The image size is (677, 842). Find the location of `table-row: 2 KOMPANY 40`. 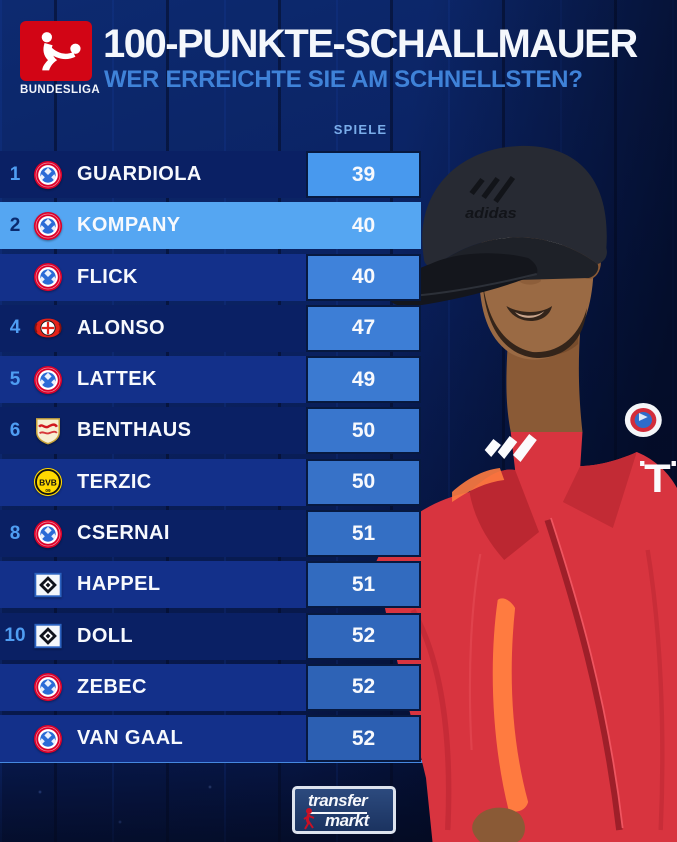

table-row: 2 KOMPANY 40 is located at coordinates (210, 226).